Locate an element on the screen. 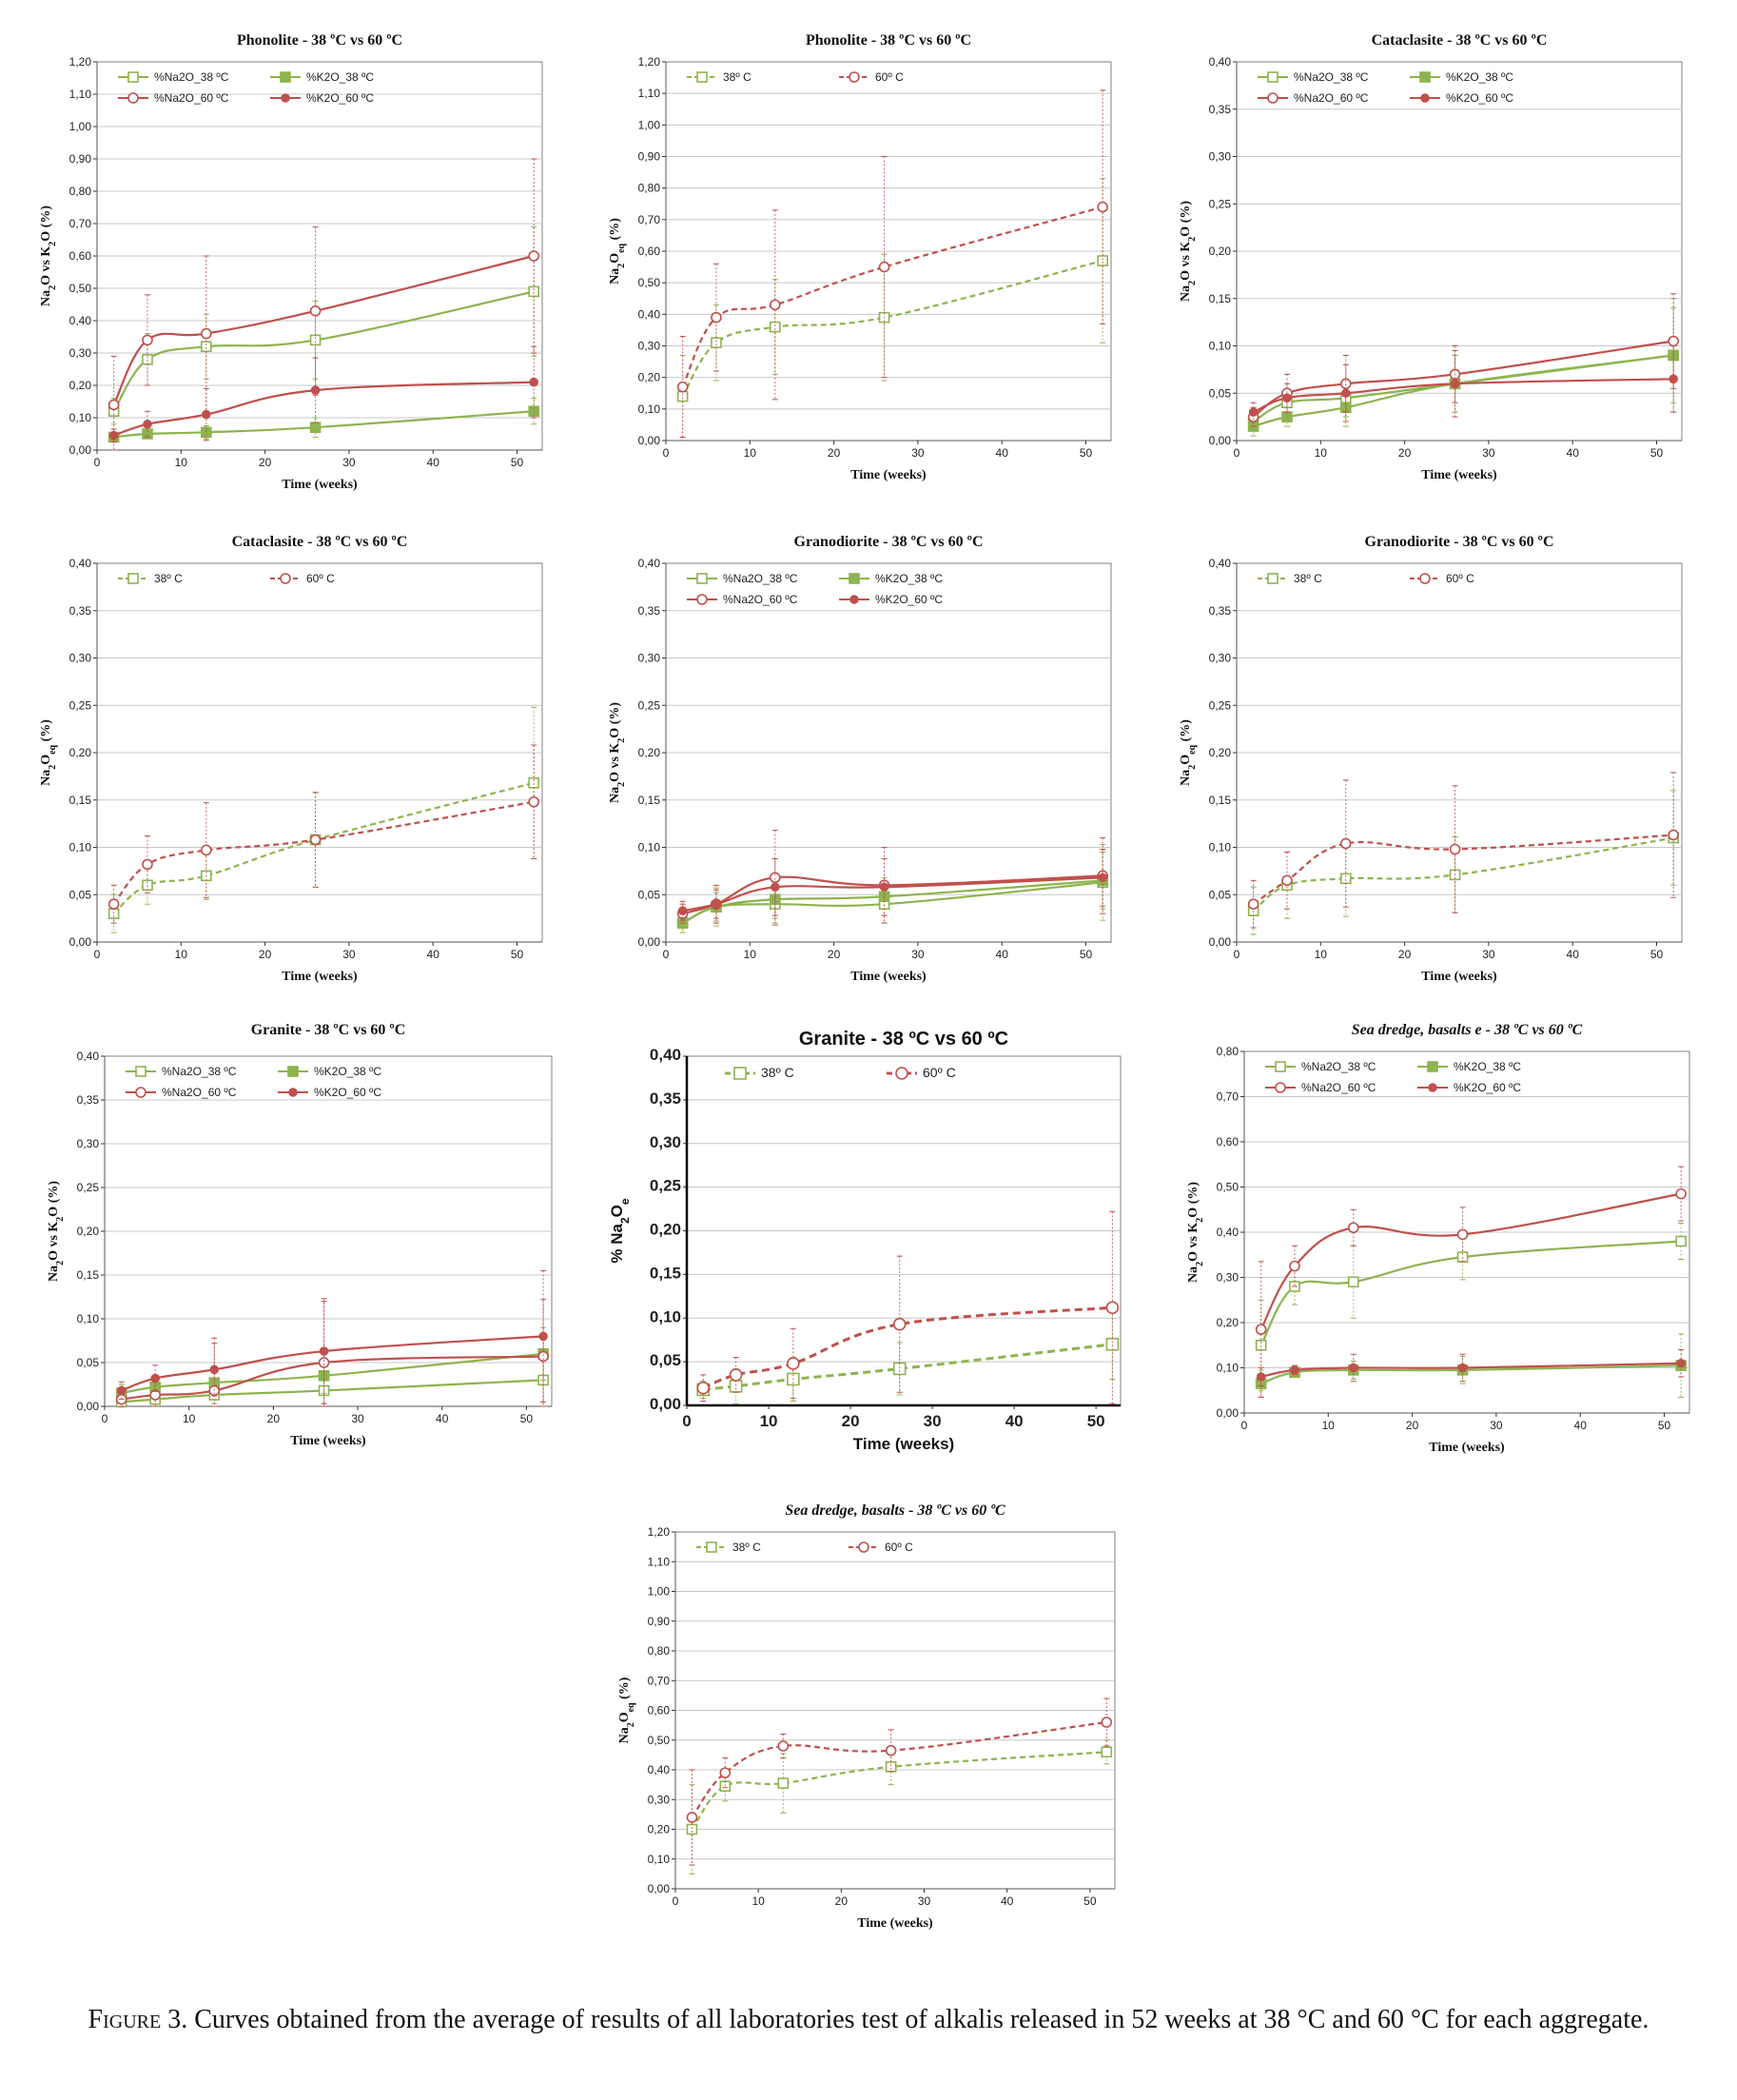  y-tick-label: 0,40 is located at coordinates (80, 563).